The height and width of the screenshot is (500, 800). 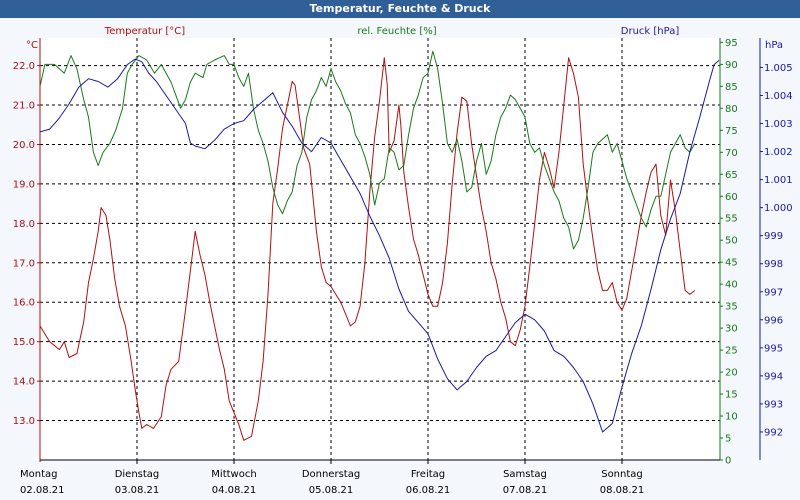 I want to click on pressure-tick-label: 1.000, so click(x=778, y=208).